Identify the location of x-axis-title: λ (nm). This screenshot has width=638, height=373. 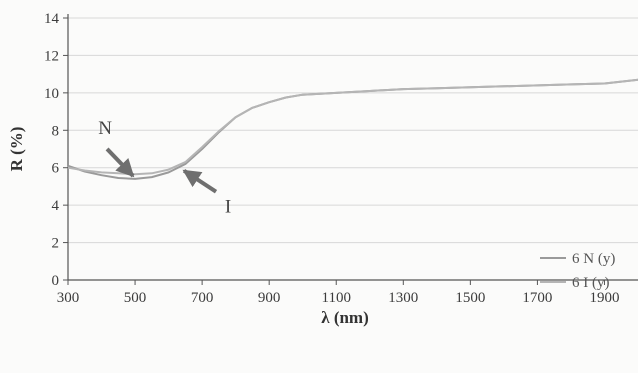
(345, 317).